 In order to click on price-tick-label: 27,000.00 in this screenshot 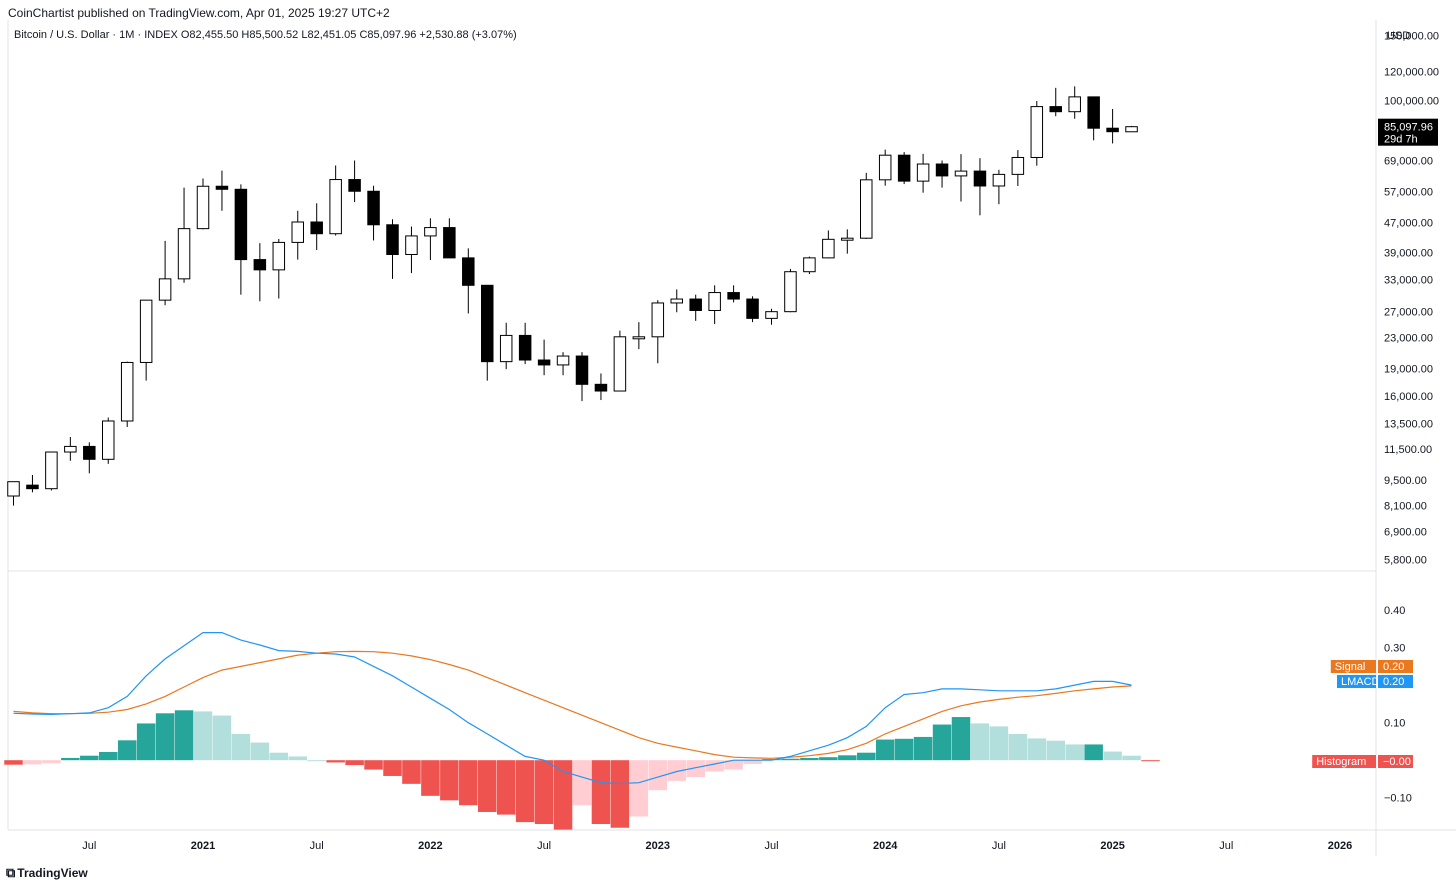, I will do `click(1408, 313)`.